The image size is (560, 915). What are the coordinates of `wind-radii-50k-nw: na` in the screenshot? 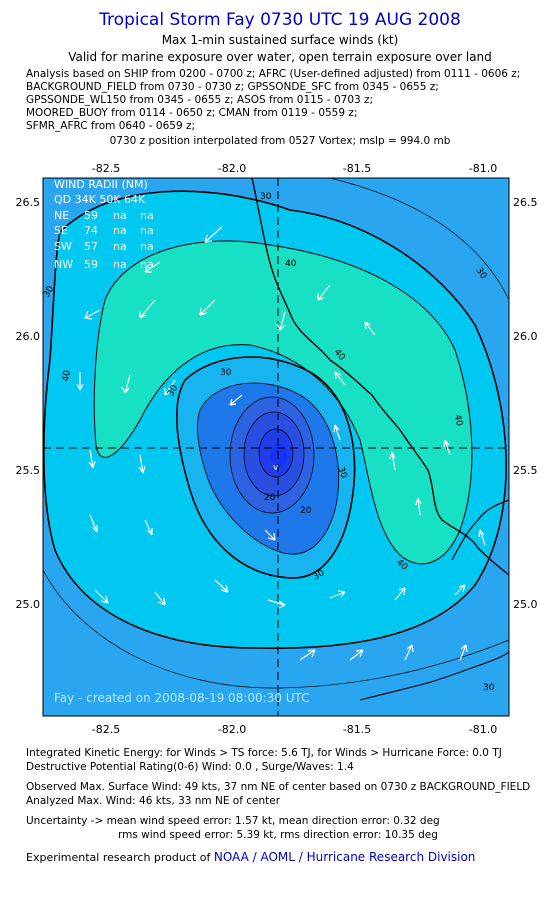 It's located at (120, 264).